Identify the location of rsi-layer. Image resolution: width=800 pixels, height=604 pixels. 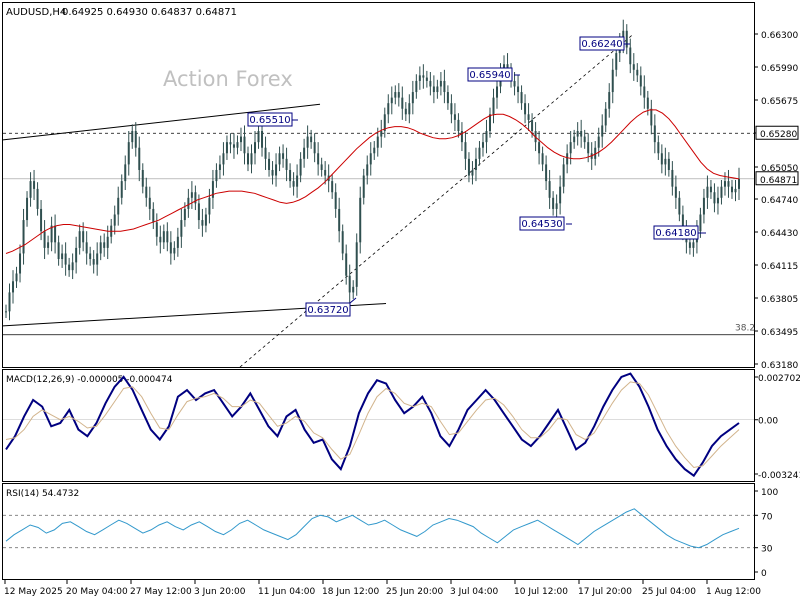
(378, 528).